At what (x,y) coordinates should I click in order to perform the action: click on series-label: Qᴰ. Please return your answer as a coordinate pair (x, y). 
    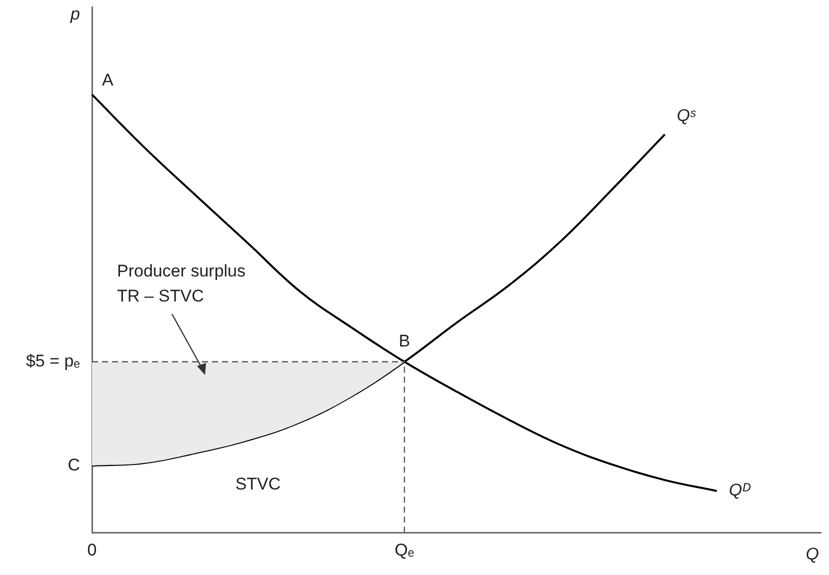
    Looking at the image, I should click on (740, 490).